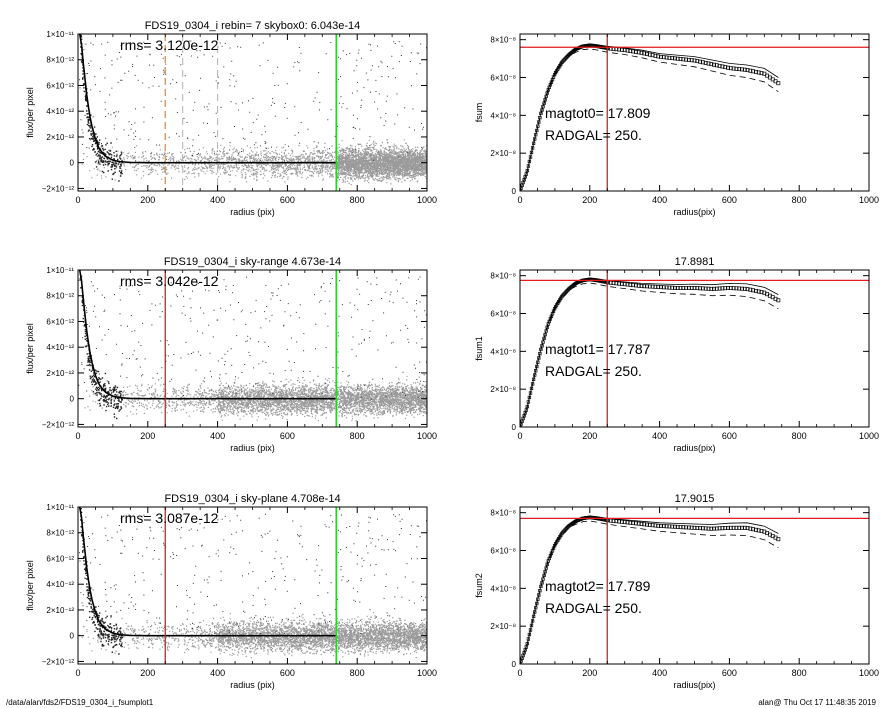  What do you see at coordinates (101, 581) in the screenshot?
I see `core-dots` at bounding box center [101, 581].